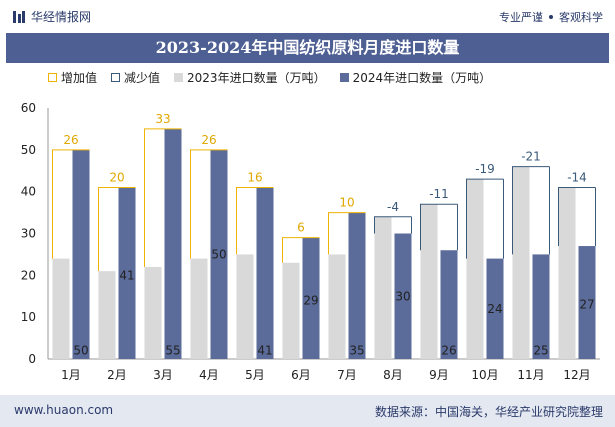 The height and width of the screenshot is (427, 615). Describe the element at coordinates (581, 17) in the screenshot. I see `tagline-right: 客观科学` at that location.